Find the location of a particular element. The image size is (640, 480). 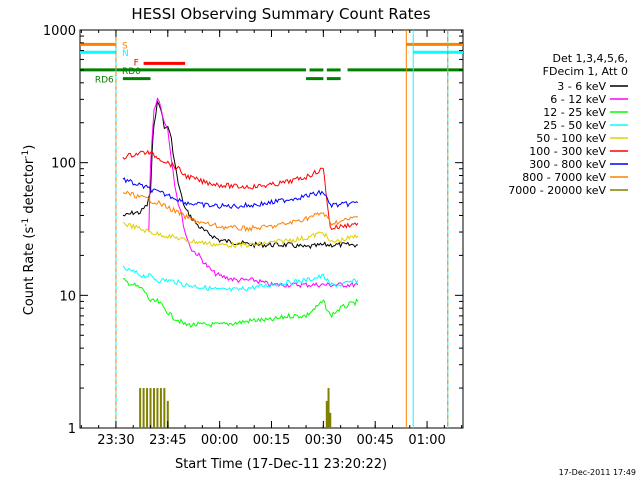

series-line-800-7000-kev is located at coordinates (240, 211).